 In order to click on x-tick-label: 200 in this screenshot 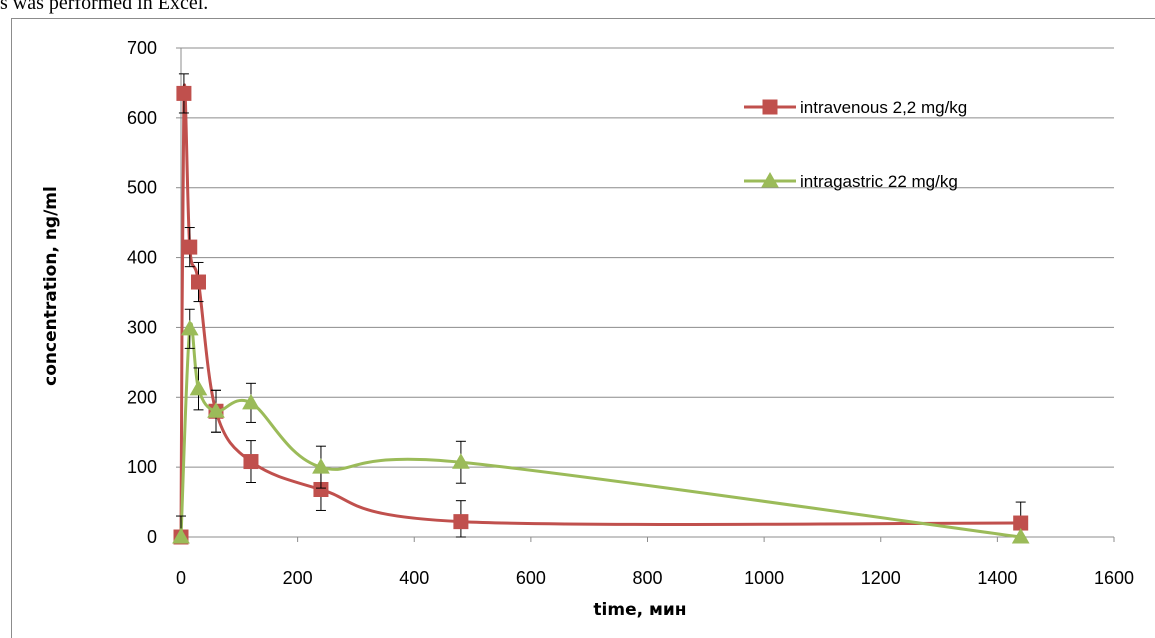, I will do `click(298, 578)`.